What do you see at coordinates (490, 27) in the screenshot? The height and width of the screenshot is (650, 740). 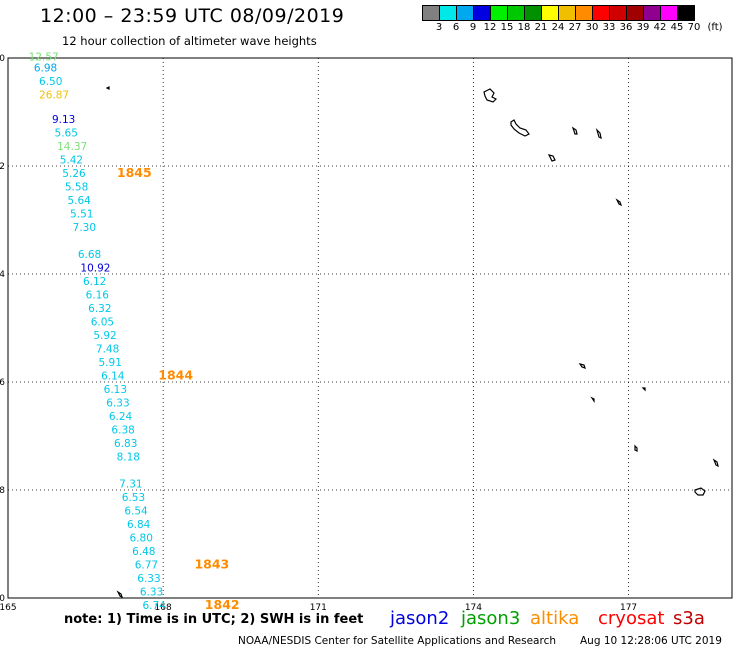 I see `color-scale-label: 12` at bounding box center [490, 27].